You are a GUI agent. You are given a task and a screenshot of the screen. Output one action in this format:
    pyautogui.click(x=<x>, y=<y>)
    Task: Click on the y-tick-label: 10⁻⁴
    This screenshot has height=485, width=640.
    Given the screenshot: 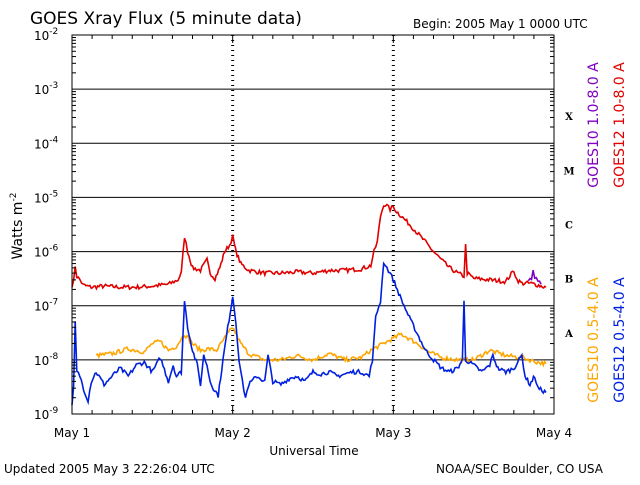 What is the action you would take?
    pyautogui.click(x=46, y=143)
    